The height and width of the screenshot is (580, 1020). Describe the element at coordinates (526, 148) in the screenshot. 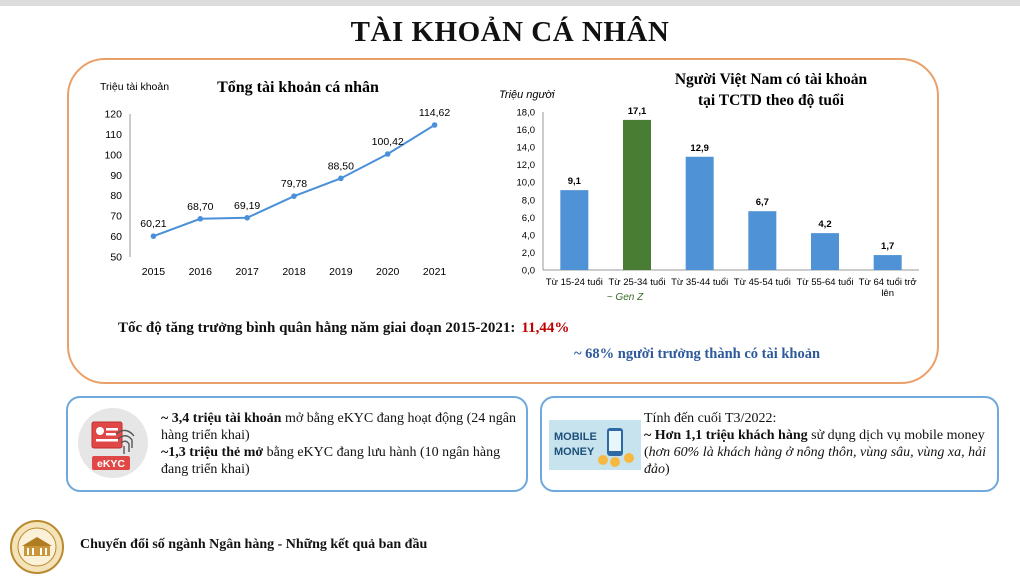

I see `bar-chart-y-tick: 14,0` at that location.